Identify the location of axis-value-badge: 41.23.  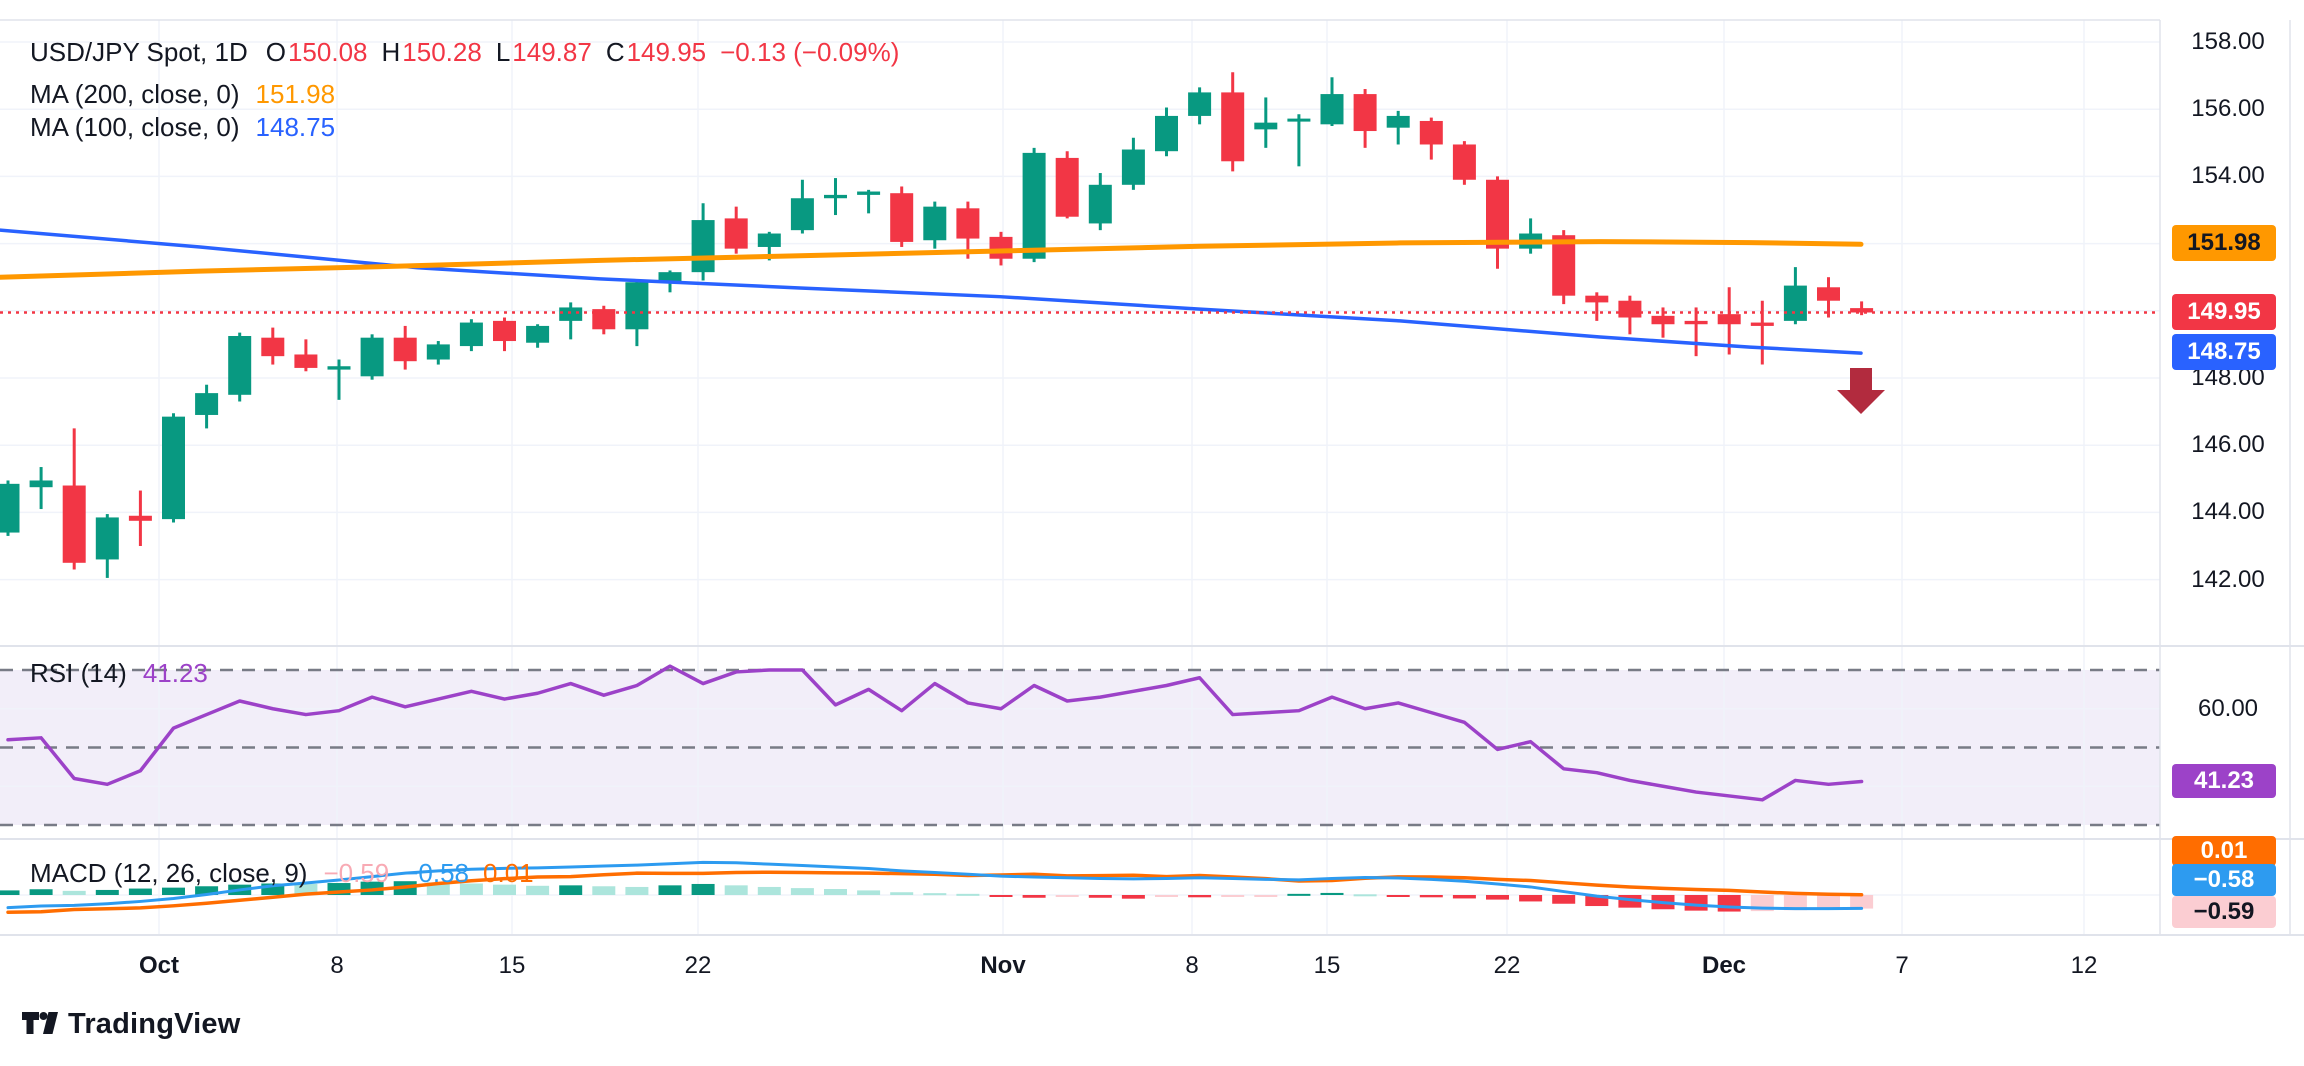
(2224, 781).